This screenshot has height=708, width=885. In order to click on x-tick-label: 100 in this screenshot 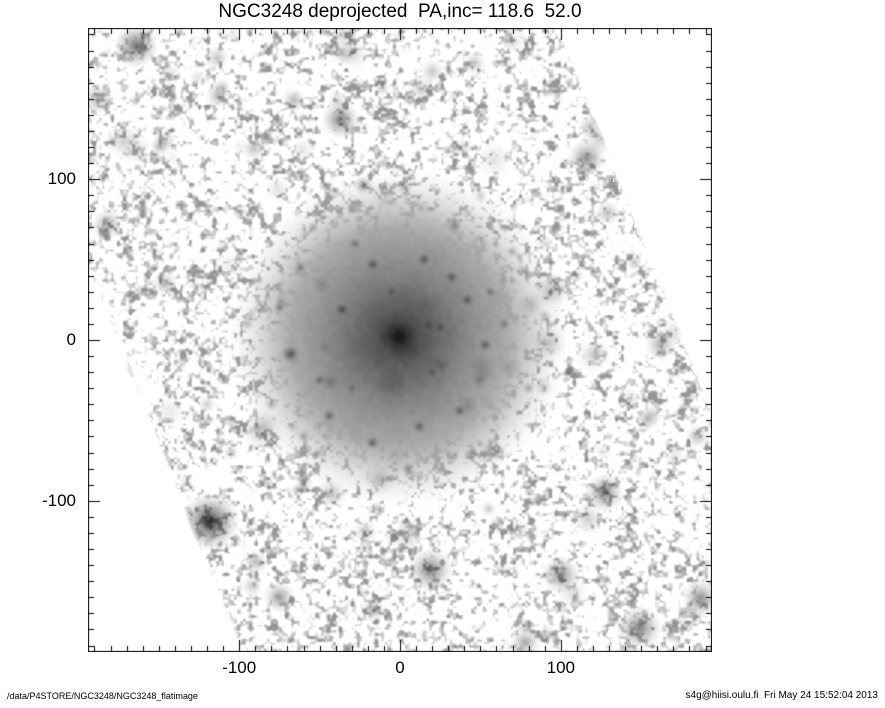, I will do `click(560, 667)`.